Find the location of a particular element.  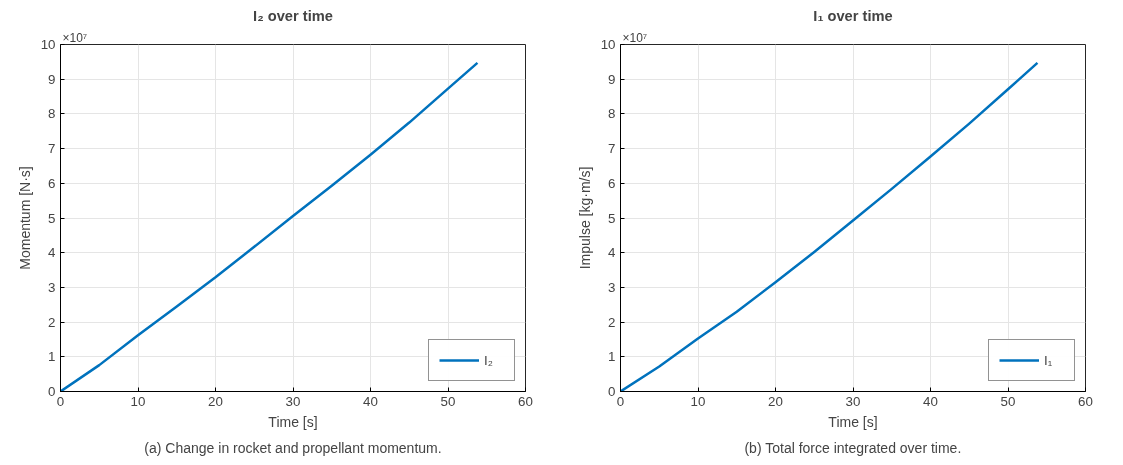

text: (a) Change in rocket and propellant momentum. is located at coordinates (293, 447).